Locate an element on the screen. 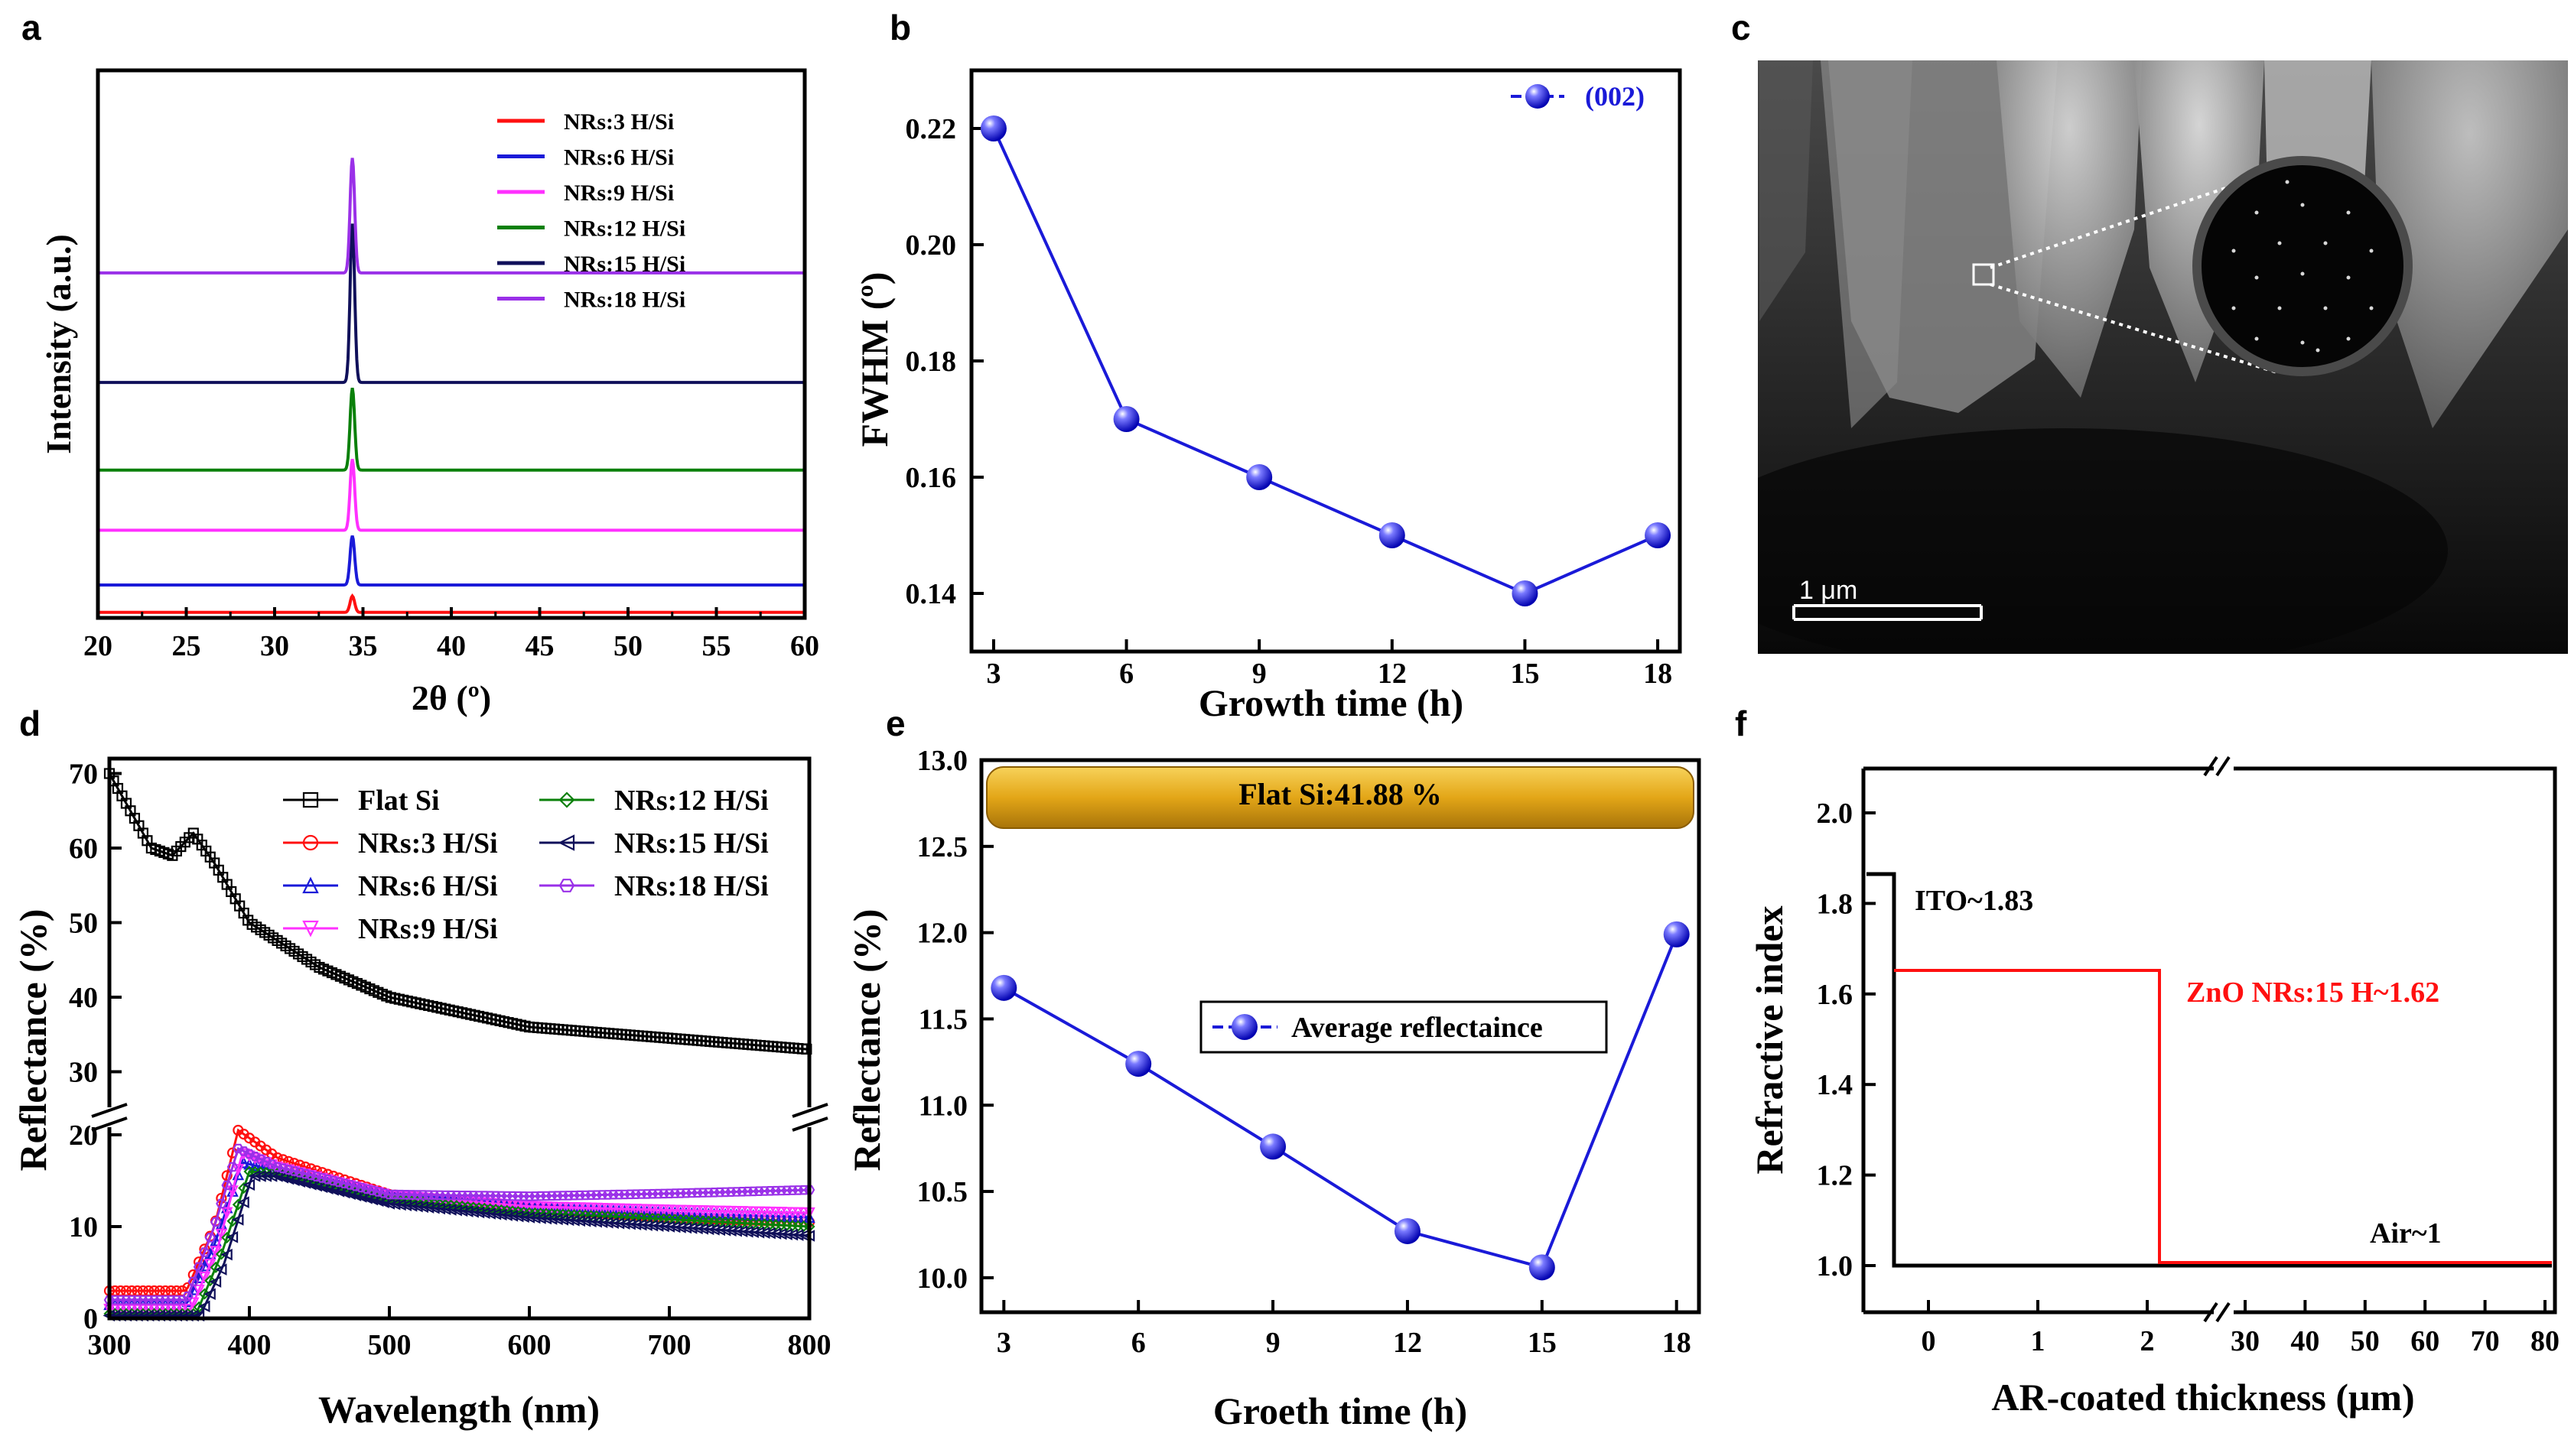  d-x-tick-label: 700 is located at coordinates (670, 1345).